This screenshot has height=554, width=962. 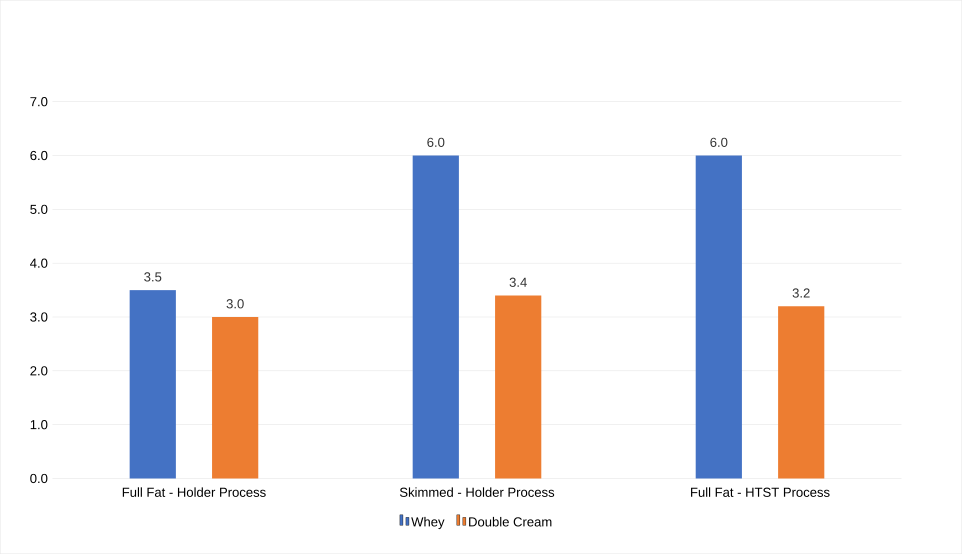 What do you see at coordinates (39, 263) in the screenshot?
I see `y-tick-label: 4.0` at bounding box center [39, 263].